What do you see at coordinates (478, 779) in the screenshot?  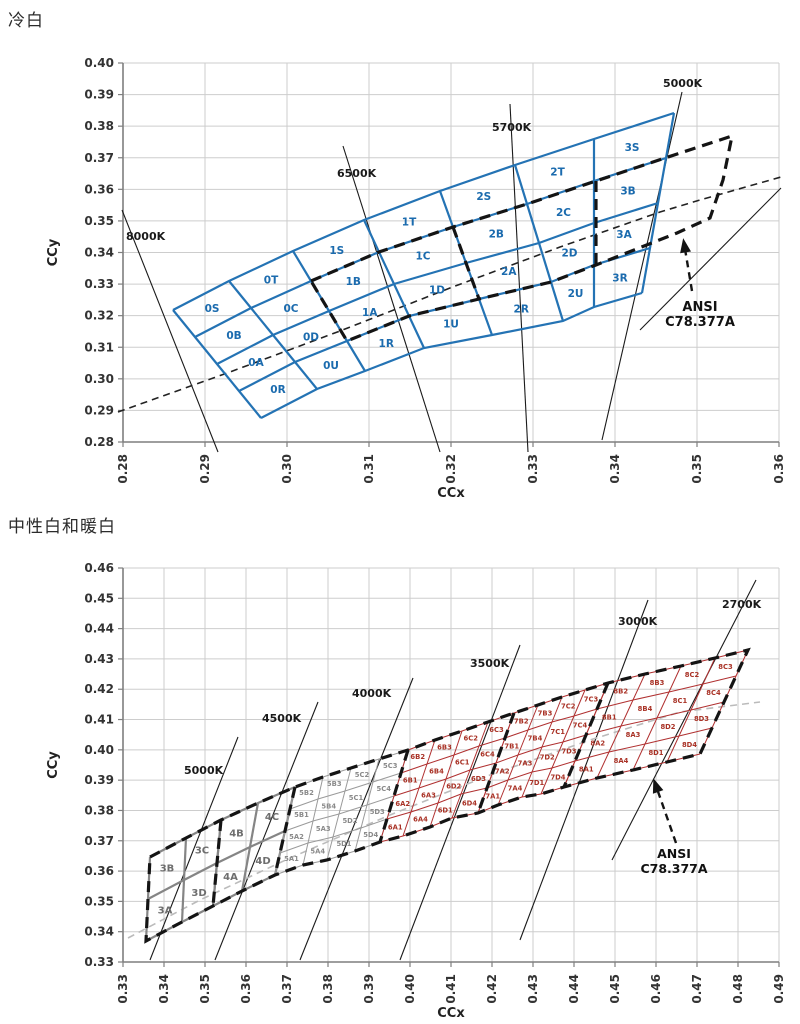 I see `bin-label: 6D3` at bounding box center [478, 779].